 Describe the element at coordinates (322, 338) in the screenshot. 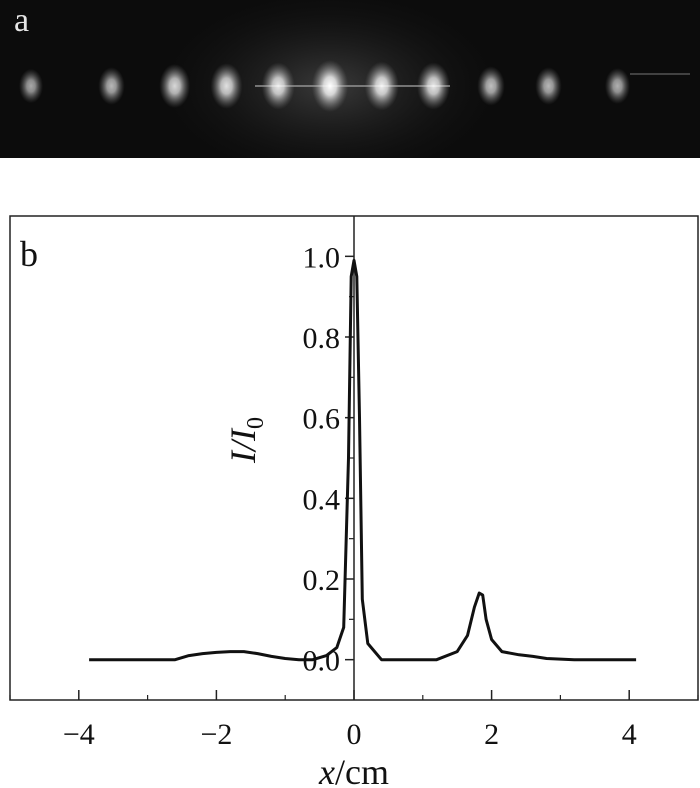

I see `y-tick-label: 0.8` at that location.